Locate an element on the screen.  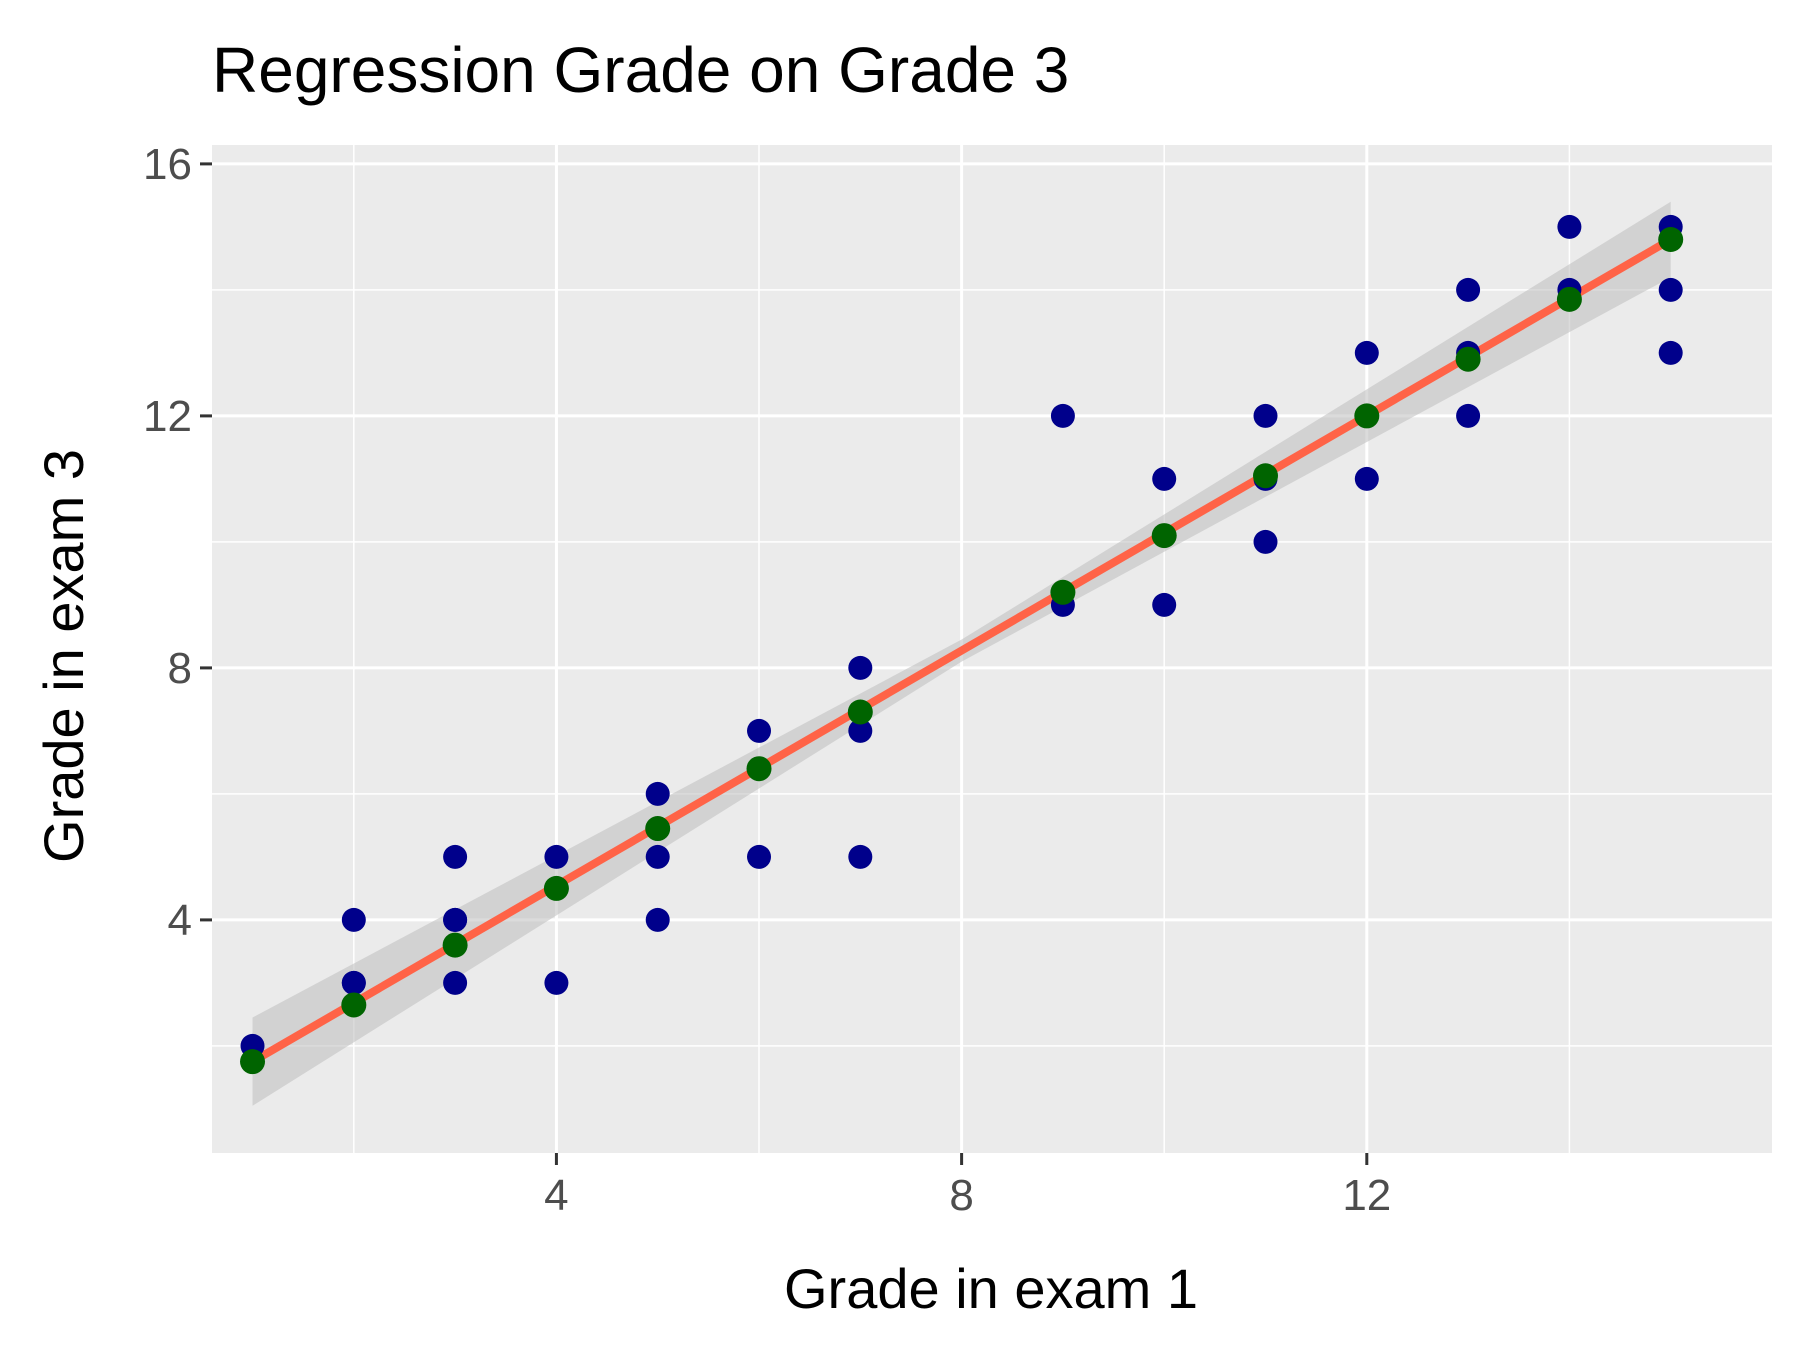
y-axis-title: Grade in exam 3 is located at coordinates (63, 656).